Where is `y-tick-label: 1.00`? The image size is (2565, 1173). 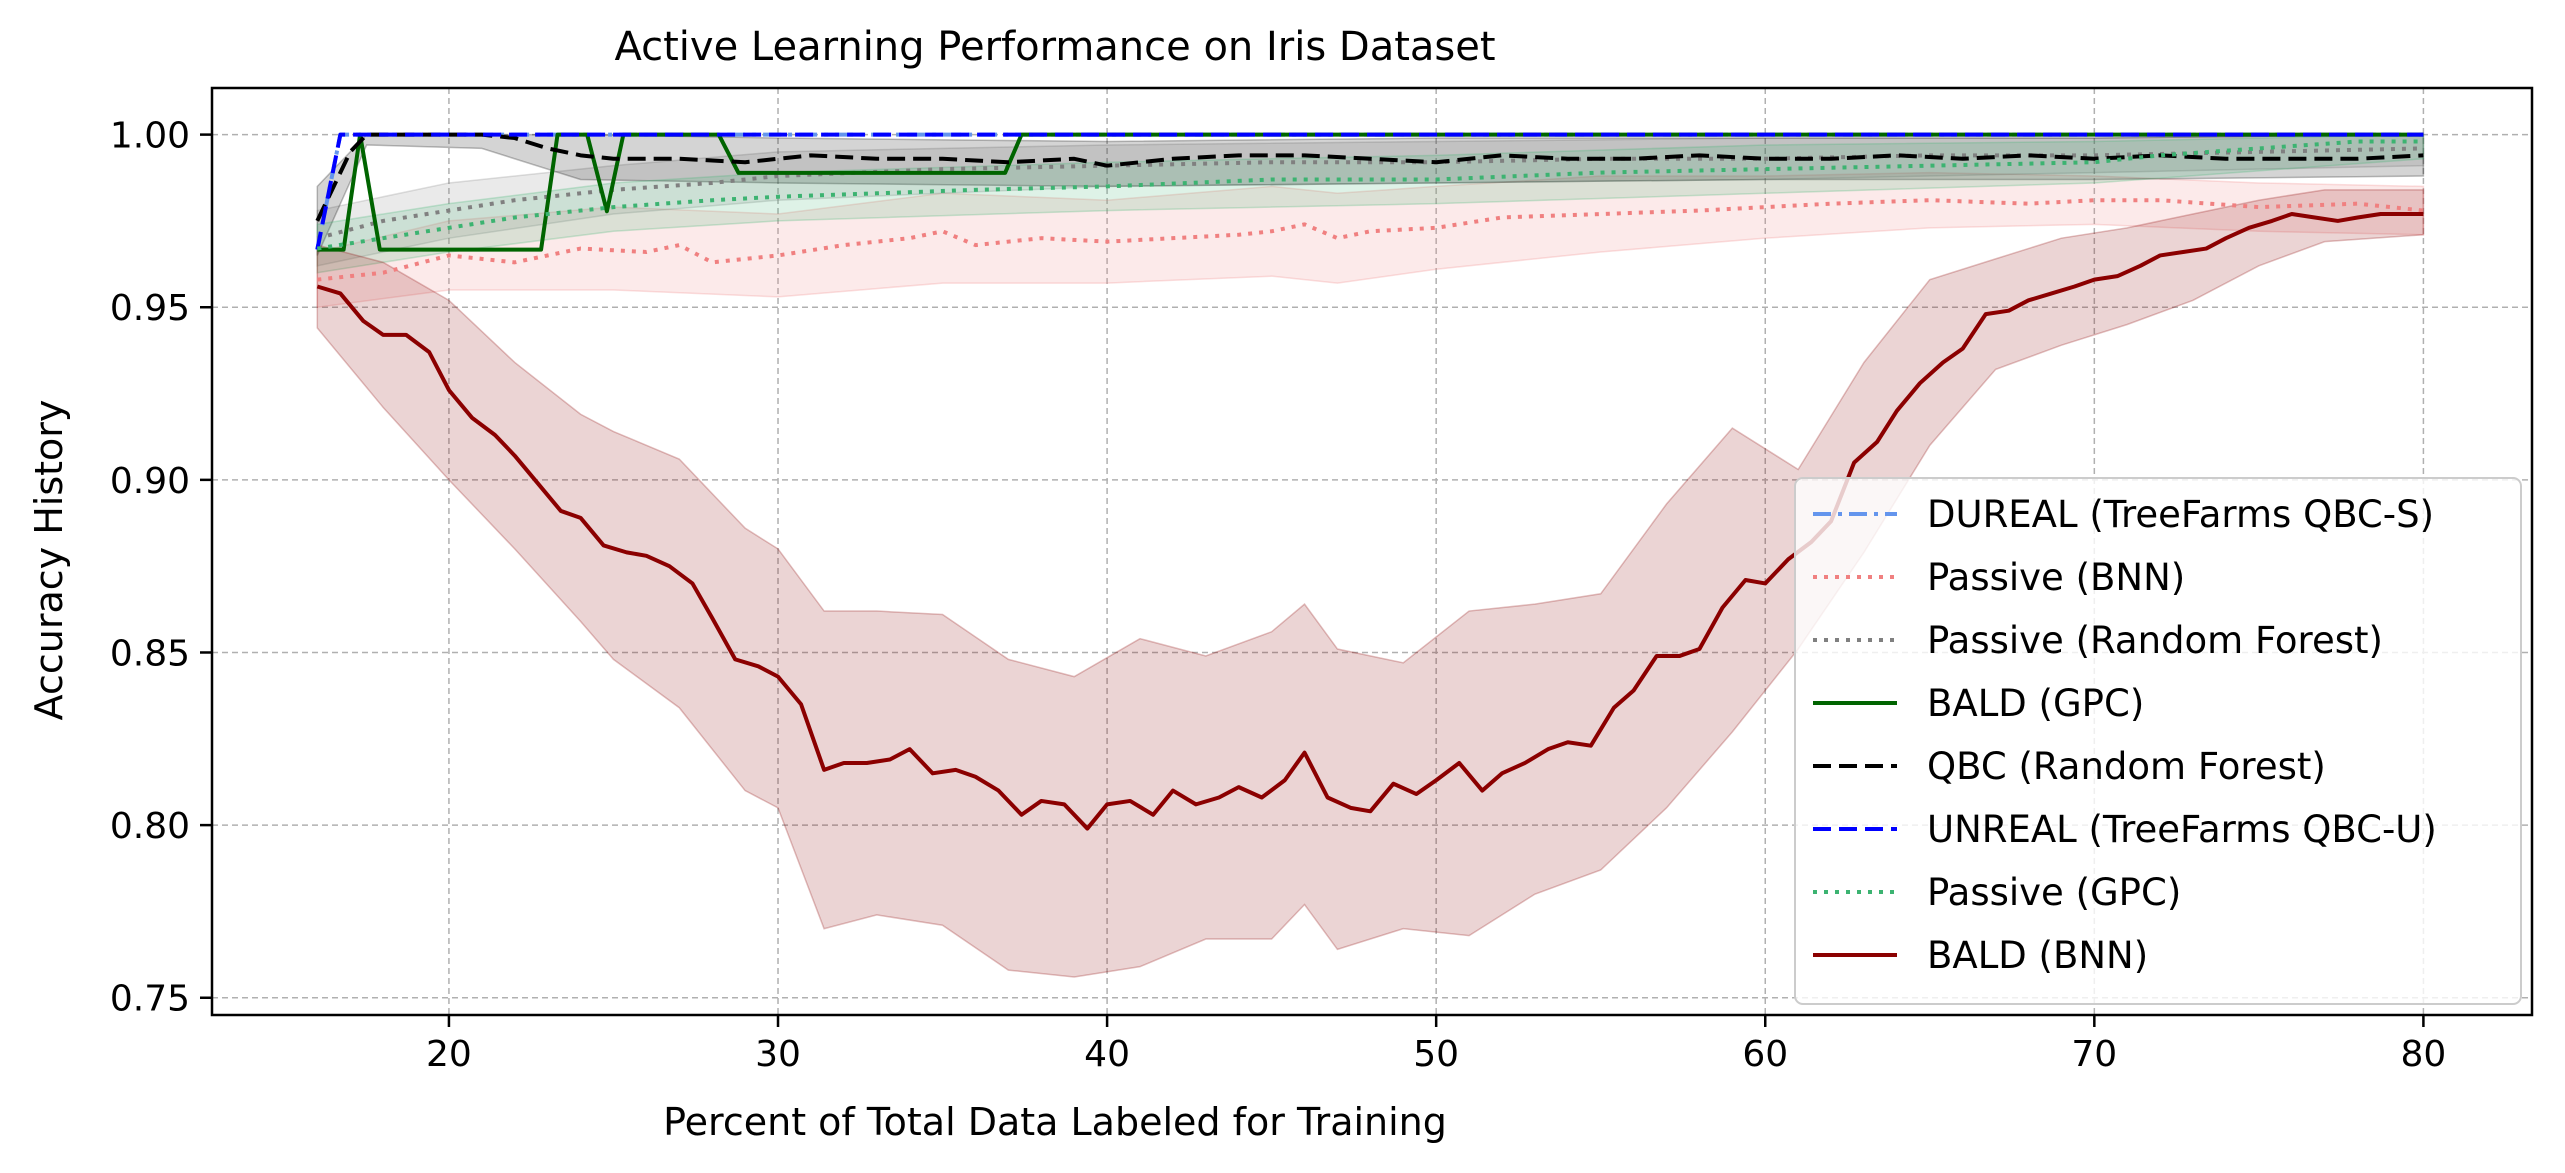 y-tick-label: 1.00 is located at coordinates (150, 136).